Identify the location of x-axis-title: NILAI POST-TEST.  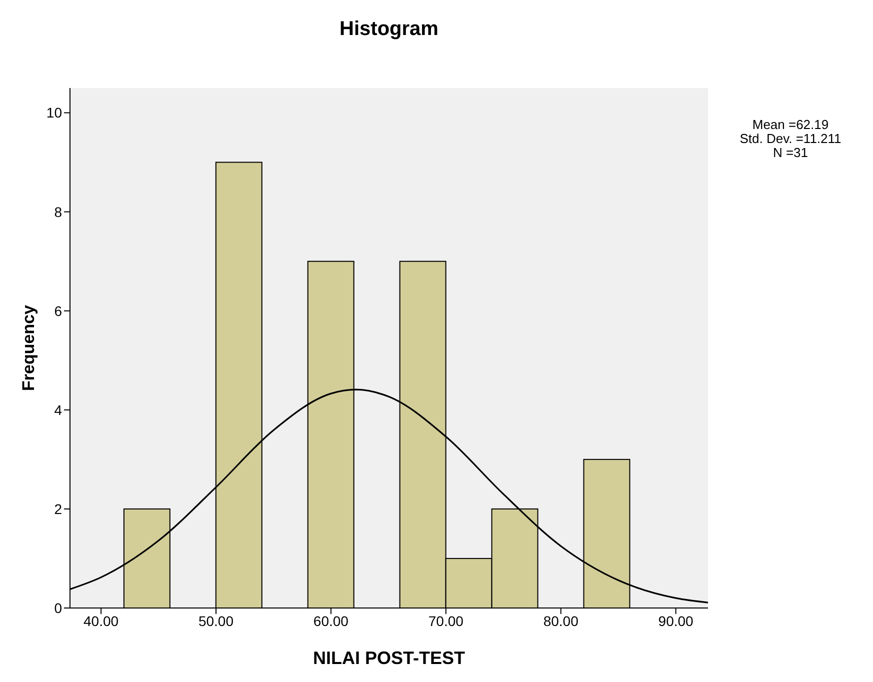
(389, 658).